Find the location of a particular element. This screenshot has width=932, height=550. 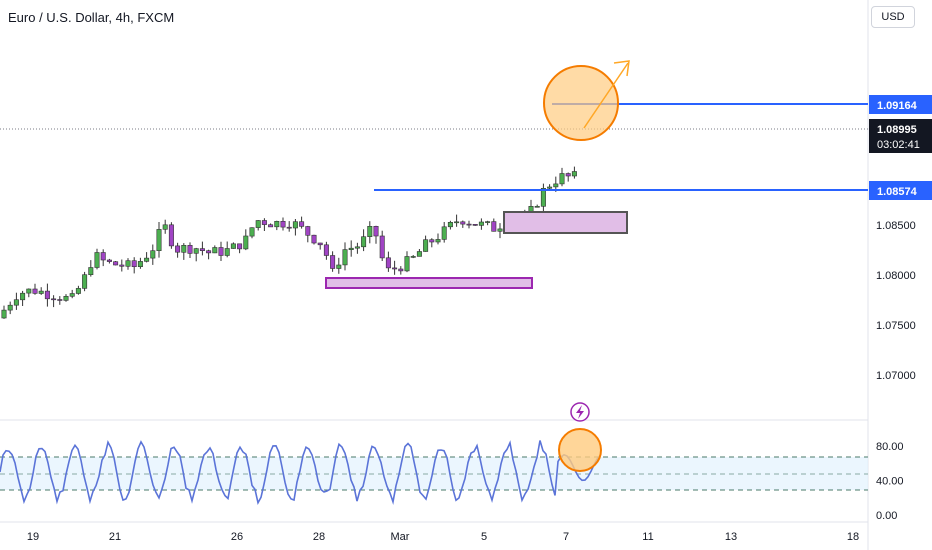

oscillator-highlight-circle is located at coordinates (580, 450).